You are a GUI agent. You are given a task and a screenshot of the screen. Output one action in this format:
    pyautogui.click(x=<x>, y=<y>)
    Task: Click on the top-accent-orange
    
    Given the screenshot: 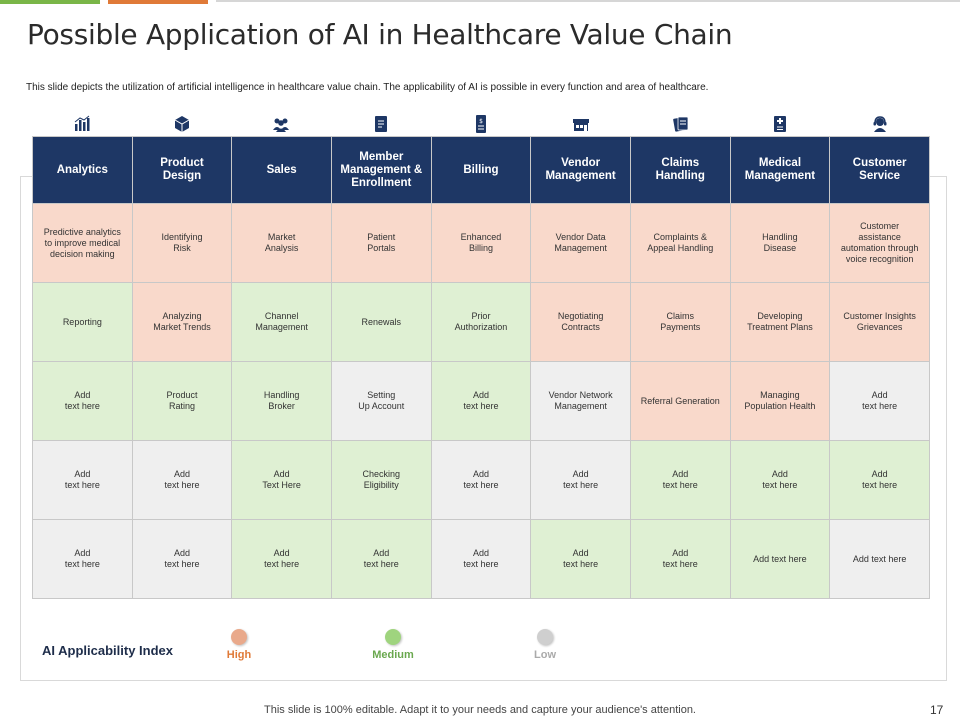 What is the action you would take?
    pyautogui.click(x=158, y=2)
    